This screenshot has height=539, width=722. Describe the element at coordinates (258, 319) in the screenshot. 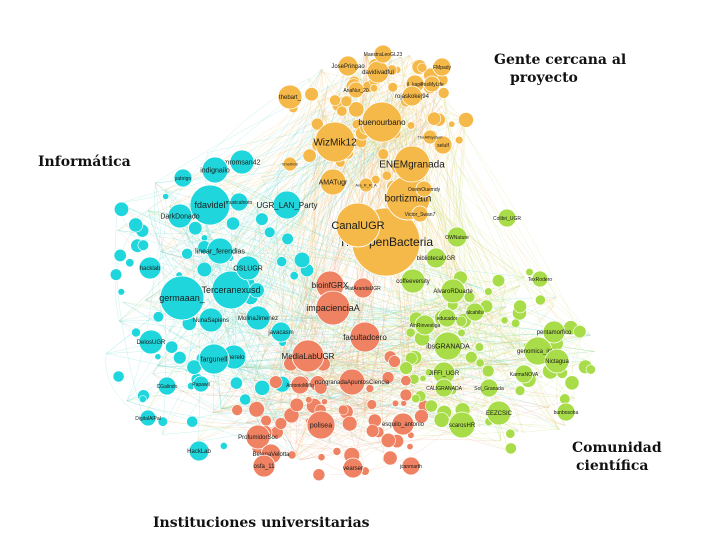

I see `graph-node-label: MolinaJimenez` at that location.